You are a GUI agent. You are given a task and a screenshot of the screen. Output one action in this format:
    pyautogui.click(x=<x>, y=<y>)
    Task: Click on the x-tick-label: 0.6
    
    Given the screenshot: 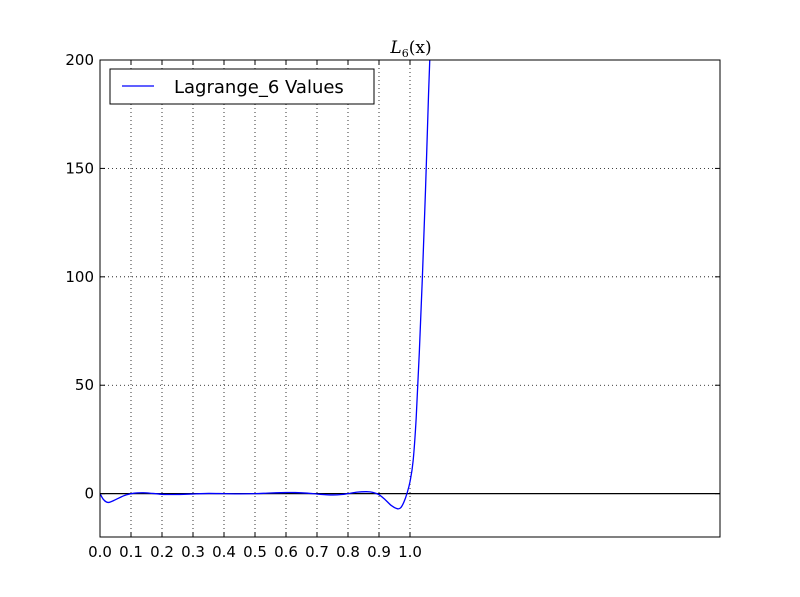 What is the action you would take?
    pyautogui.click(x=286, y=552)
    